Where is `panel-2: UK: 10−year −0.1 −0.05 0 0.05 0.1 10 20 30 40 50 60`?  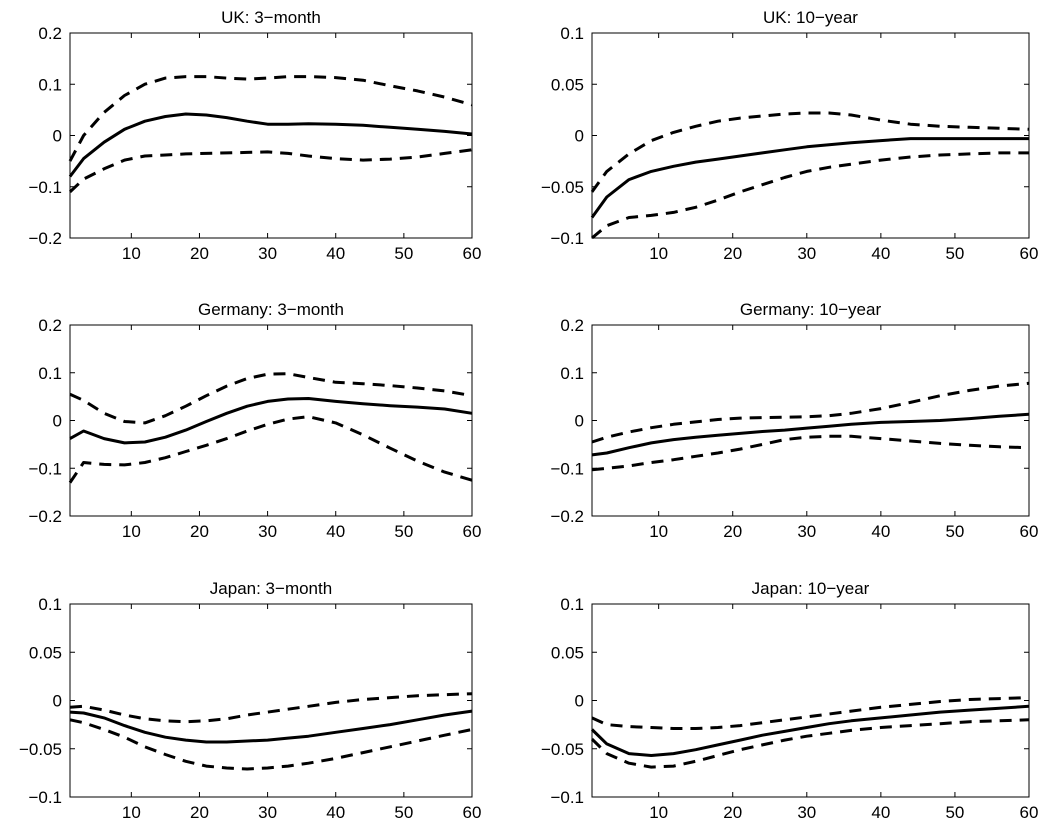
panel-2: UK: 10−year −0.1 −0.05 0 0.05 0.1 10 20 30 40 50 60 is located at coordinates (789, 135).